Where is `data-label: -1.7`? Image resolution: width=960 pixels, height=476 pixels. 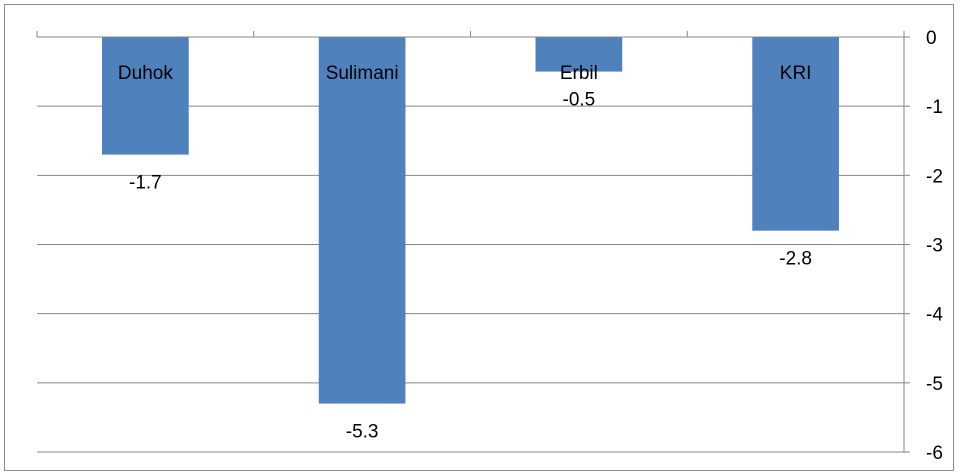
data-label: -1.7 is located at coordinates (145, 183).